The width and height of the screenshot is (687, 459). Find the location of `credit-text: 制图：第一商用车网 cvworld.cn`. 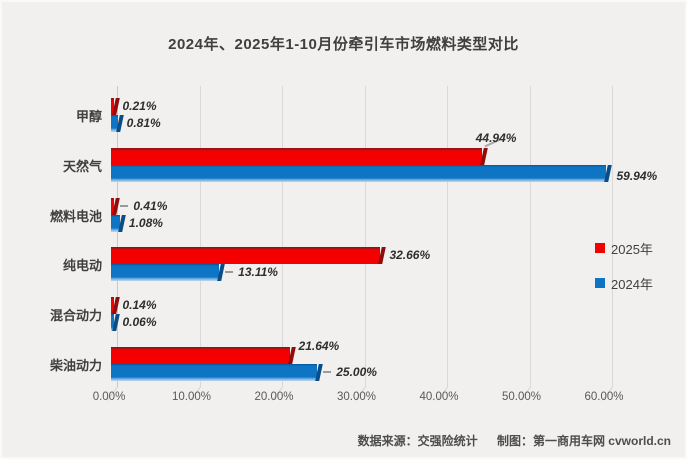

credit-text: 制图：第一商用车网 cvworld.cn is located at coordinates (583, 441).